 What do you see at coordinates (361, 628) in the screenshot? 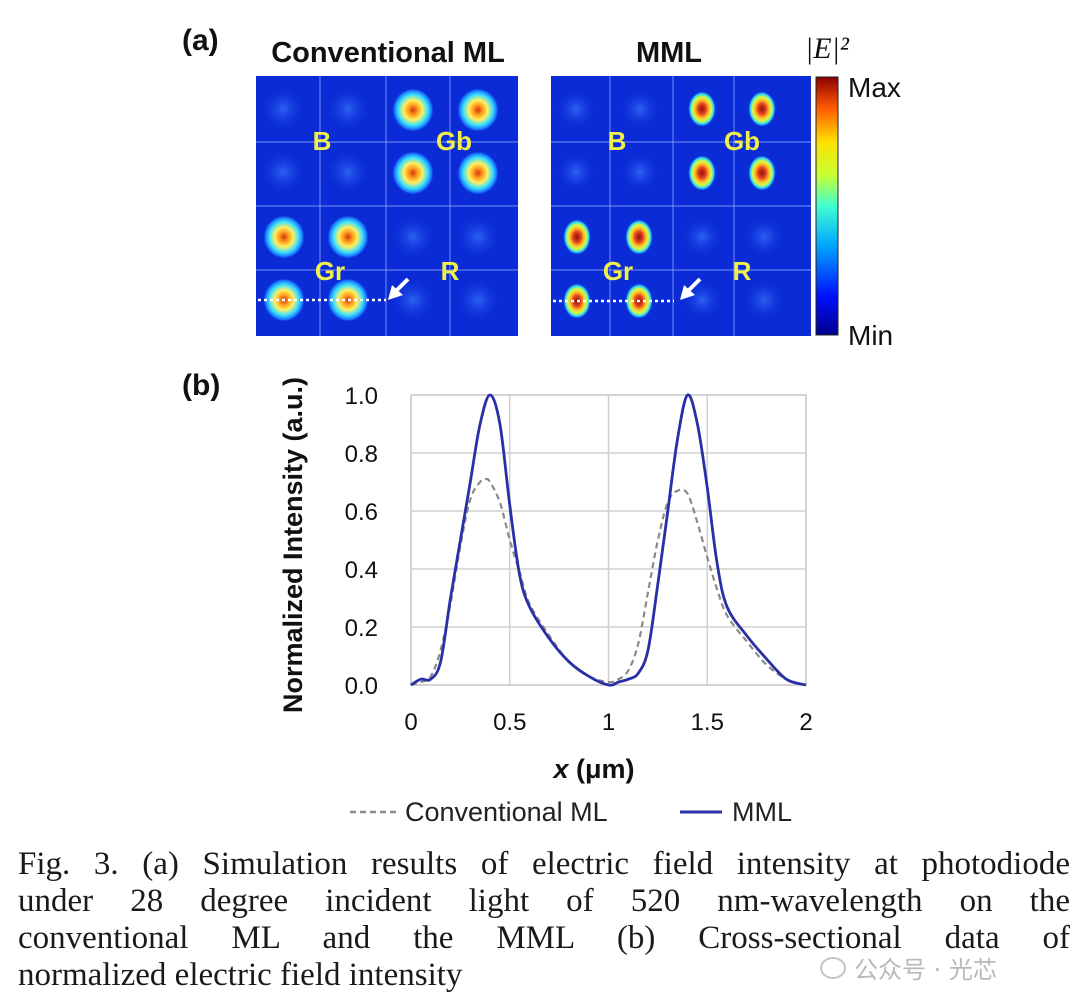
I see `y-tick-label: 0.2` at bounding box center [361, 628].